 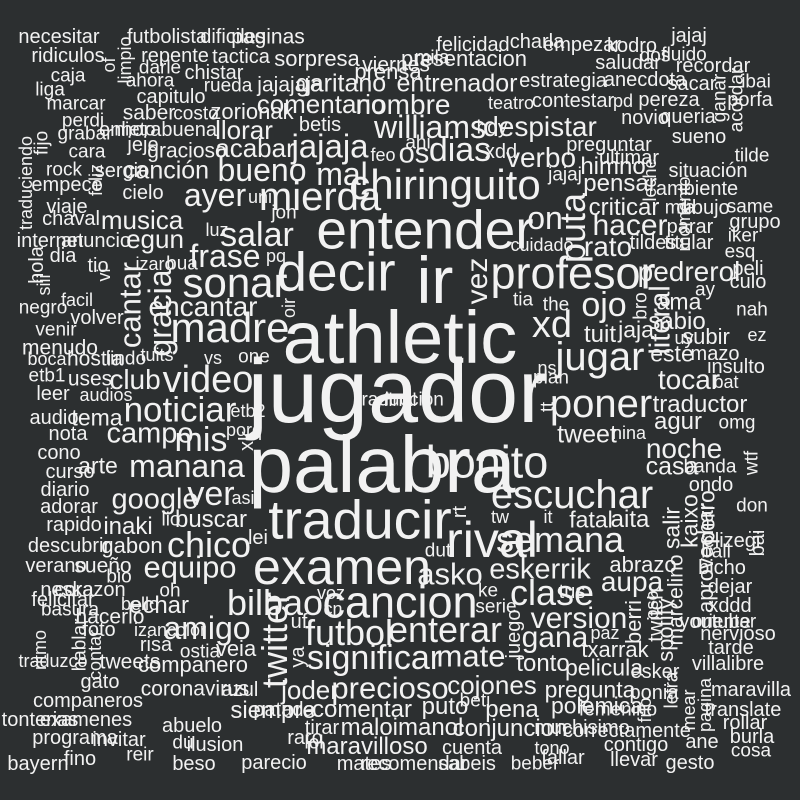 I want to click on word-insulto: insulto, so click(x=736, y=367).